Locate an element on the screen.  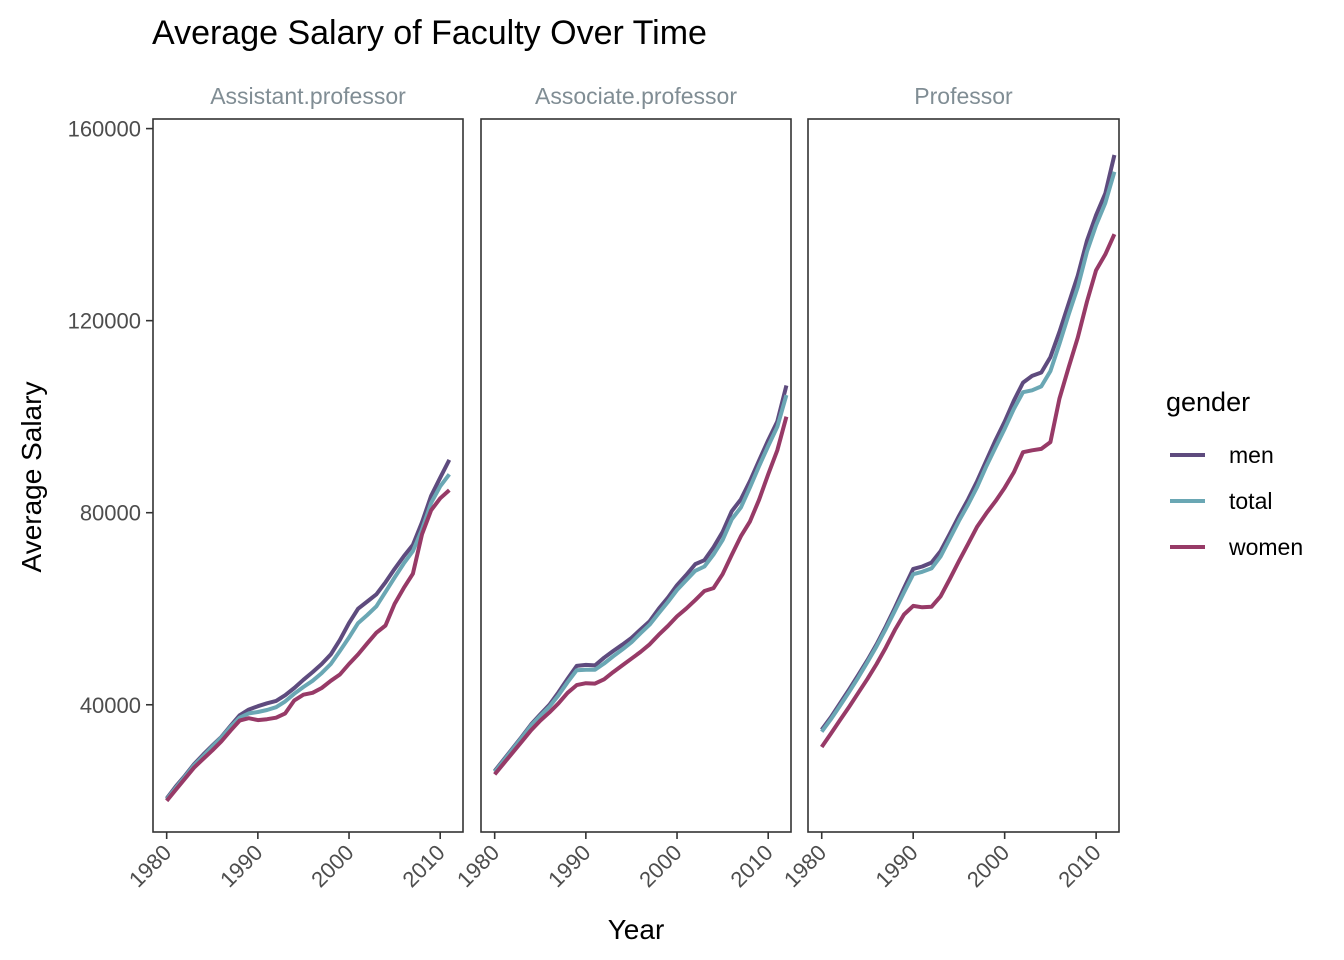
y-axis: 40000 80000 120000 160000 is located at coordinates (110, 417).